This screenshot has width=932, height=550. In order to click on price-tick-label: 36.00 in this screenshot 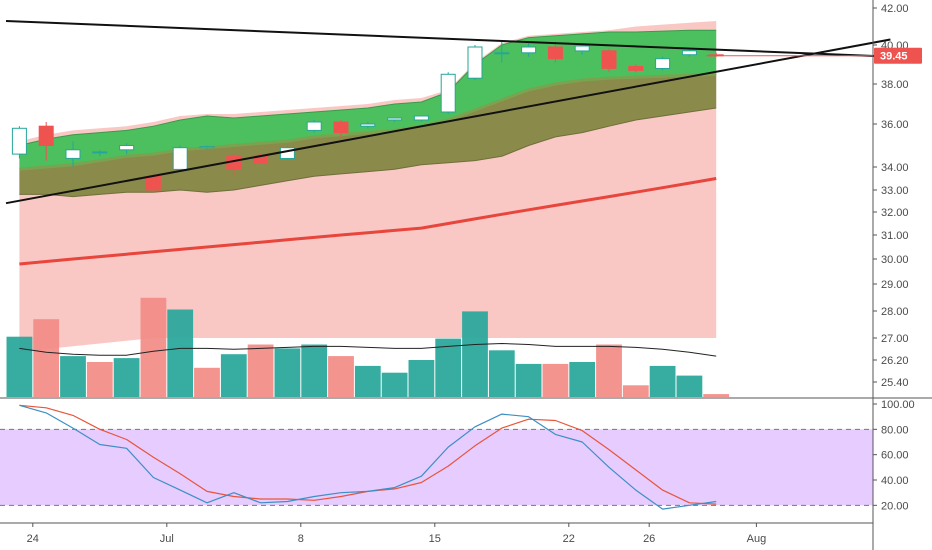, I will do `click(895, 125)`.